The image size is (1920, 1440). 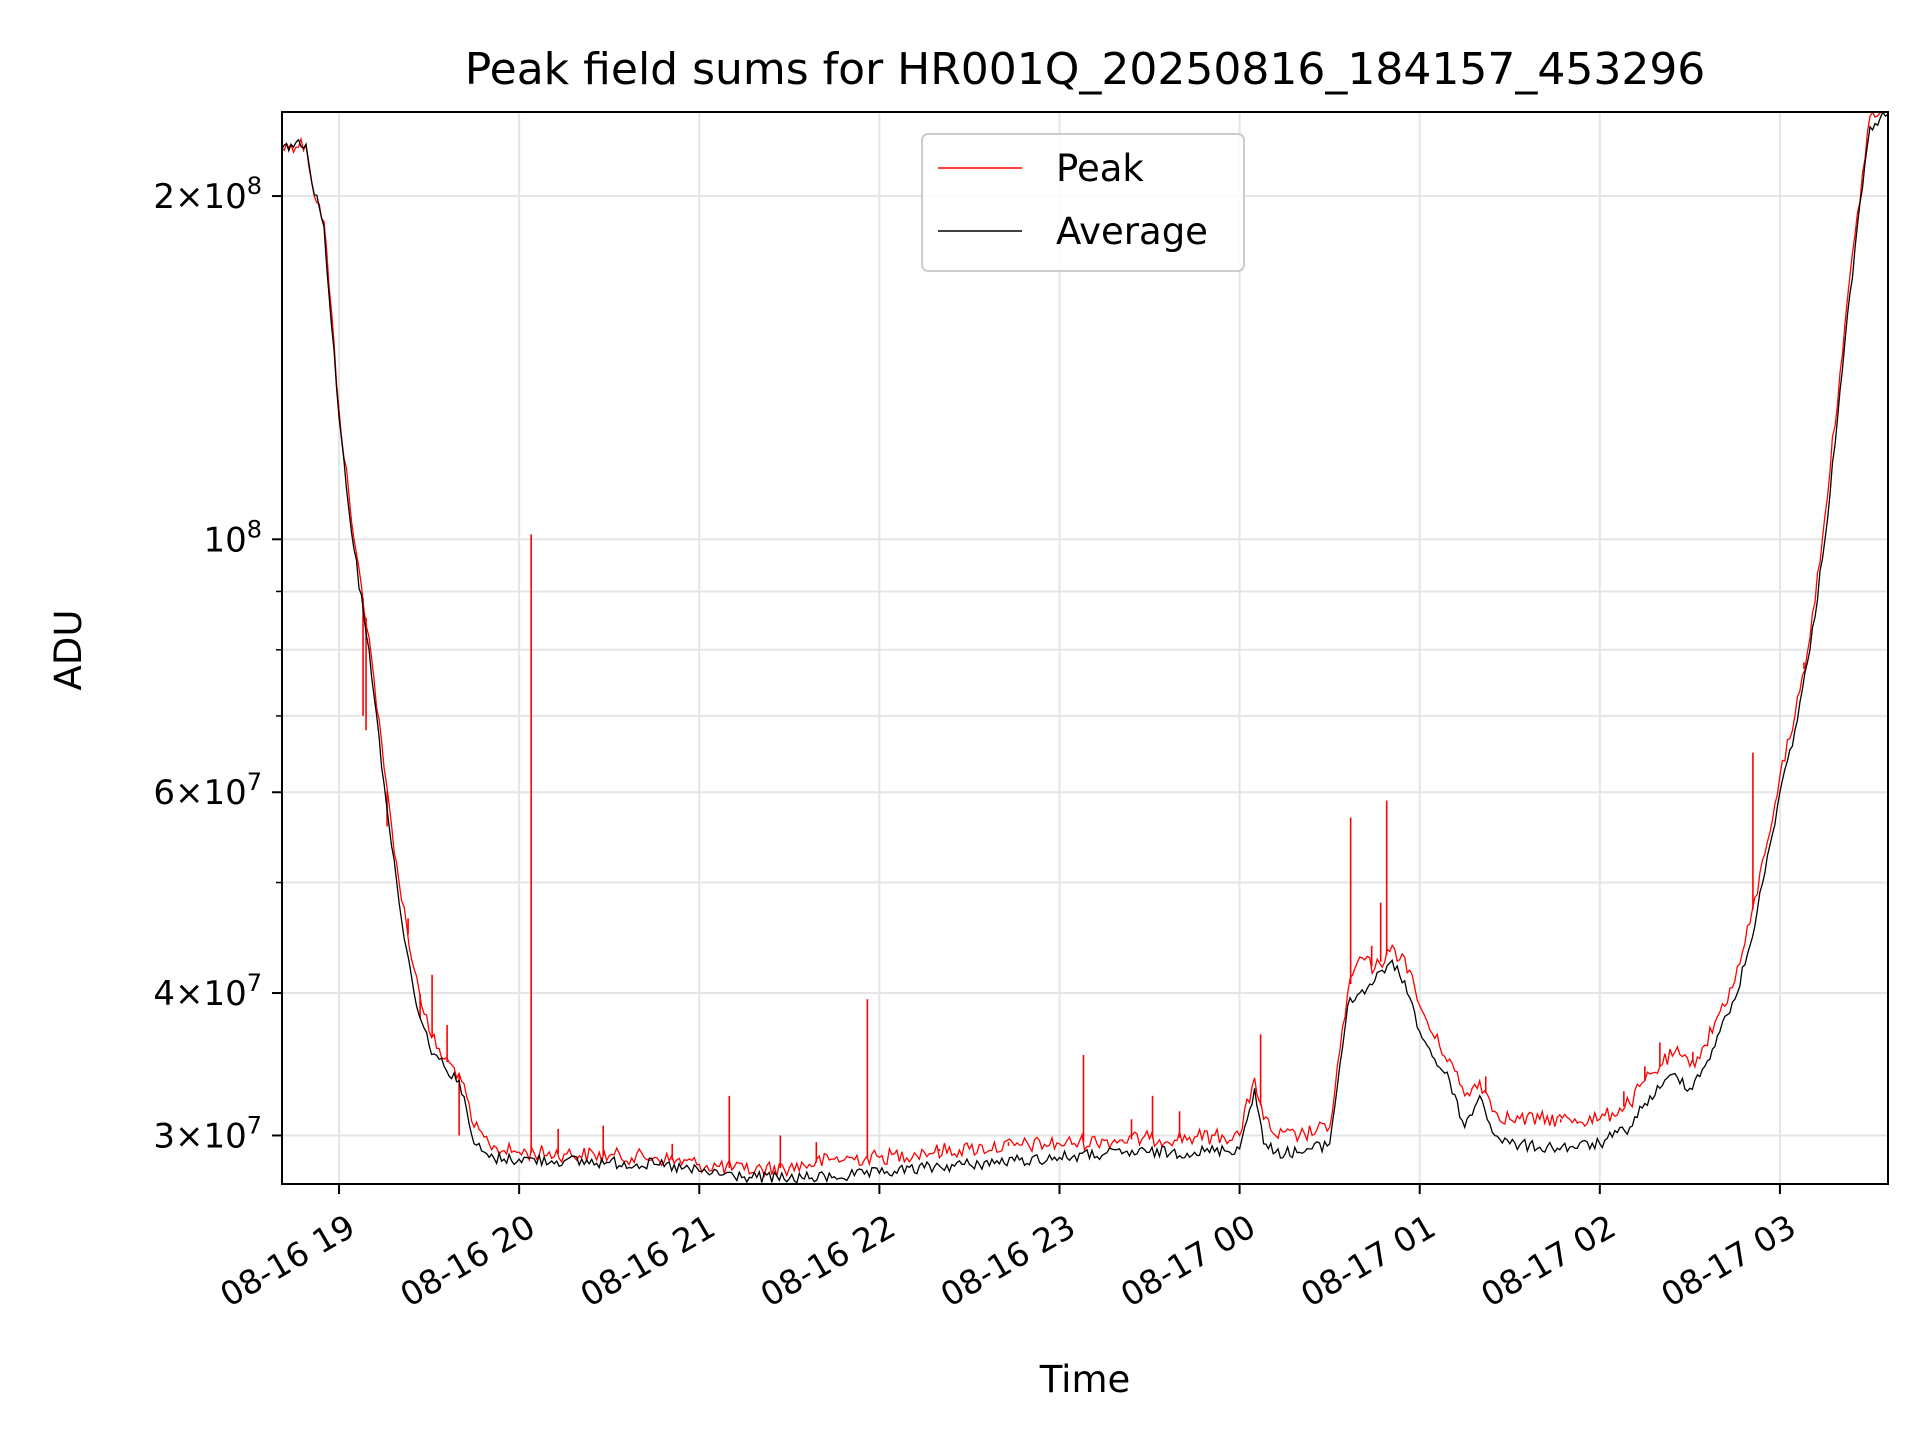 I want to click on y-tick-label: 3×107, so click(x=207, y=1133).